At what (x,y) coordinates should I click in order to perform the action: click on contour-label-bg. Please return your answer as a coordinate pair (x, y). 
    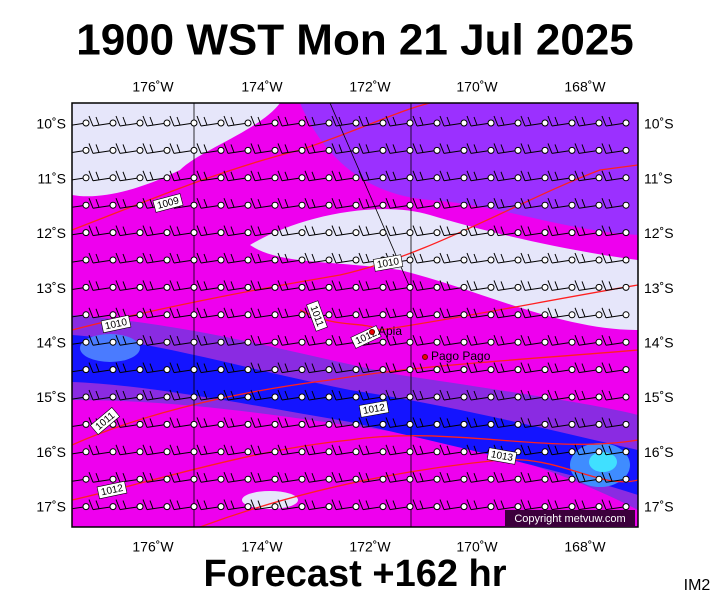
    Looking at the image, I should click on (317, 316).